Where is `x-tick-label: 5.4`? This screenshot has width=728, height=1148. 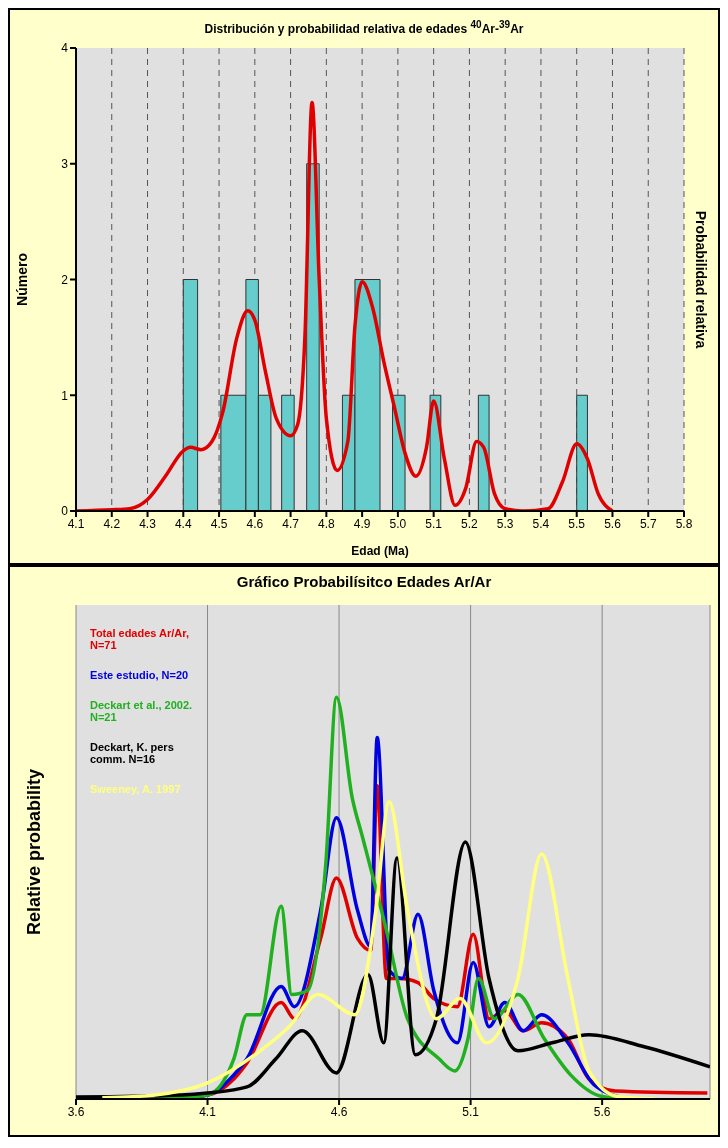
x-tick-label: 5.4 is located at coordinates (541, 523).